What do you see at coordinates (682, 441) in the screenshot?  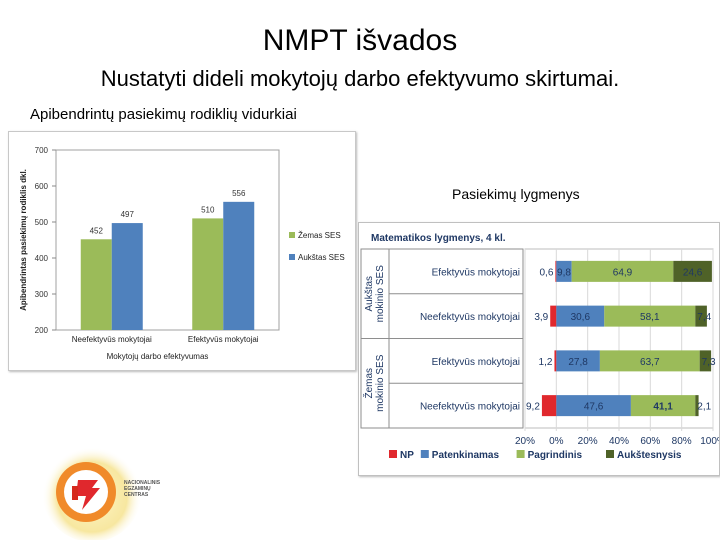 I see `x-tick-label: 80%` at bounding box center [682, 441].